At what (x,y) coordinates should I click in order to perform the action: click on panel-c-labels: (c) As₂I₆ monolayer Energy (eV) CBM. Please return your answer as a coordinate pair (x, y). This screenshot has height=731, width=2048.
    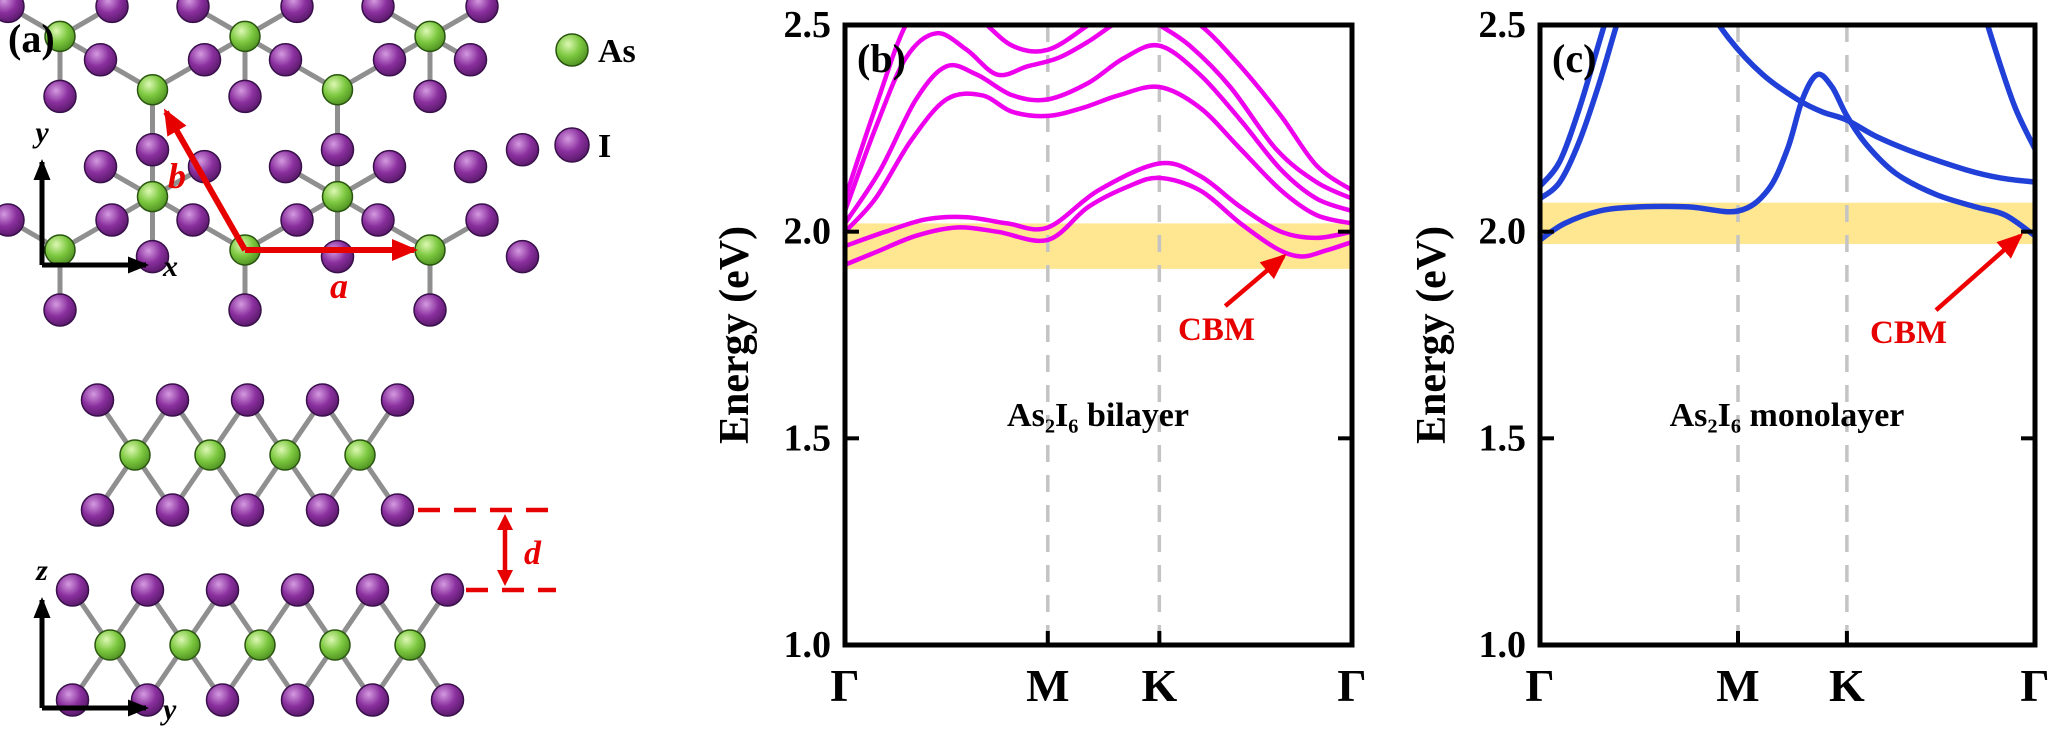
    Looking at the image, I should click on (1678, 240).